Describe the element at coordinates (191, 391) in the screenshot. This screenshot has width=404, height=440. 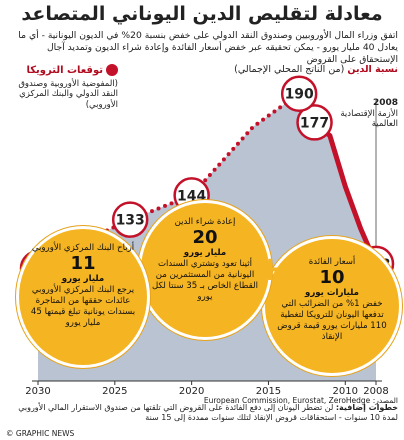
I see `x-tick-label: 2020` at that location.